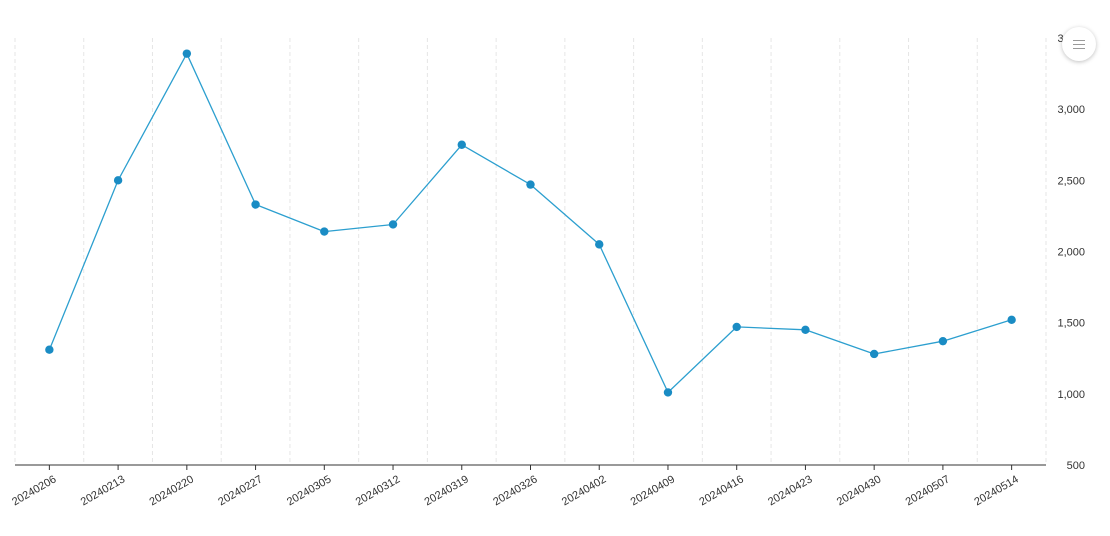 This screenshot has width=1110, height=536. What do you see at coordinates (721, 490) in the screenshot?
I see `x-tick-label: 20240416` at bounding box center [721, 490].